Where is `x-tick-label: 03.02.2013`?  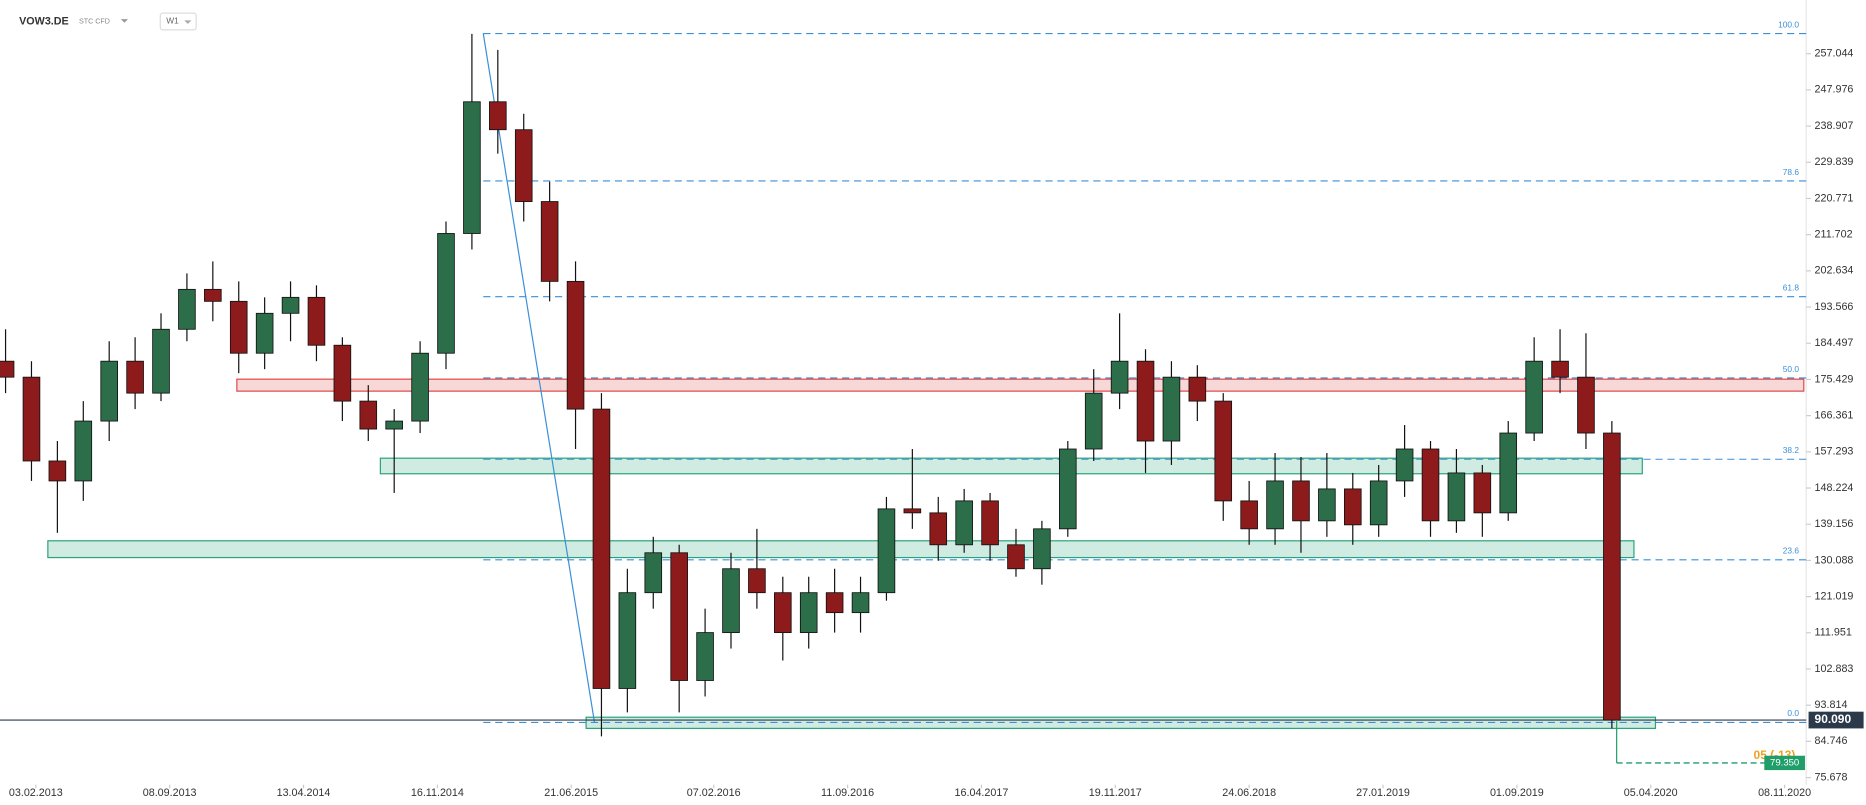
x-tick-label: 03.02.2013 is located at coordinates (36, 793).